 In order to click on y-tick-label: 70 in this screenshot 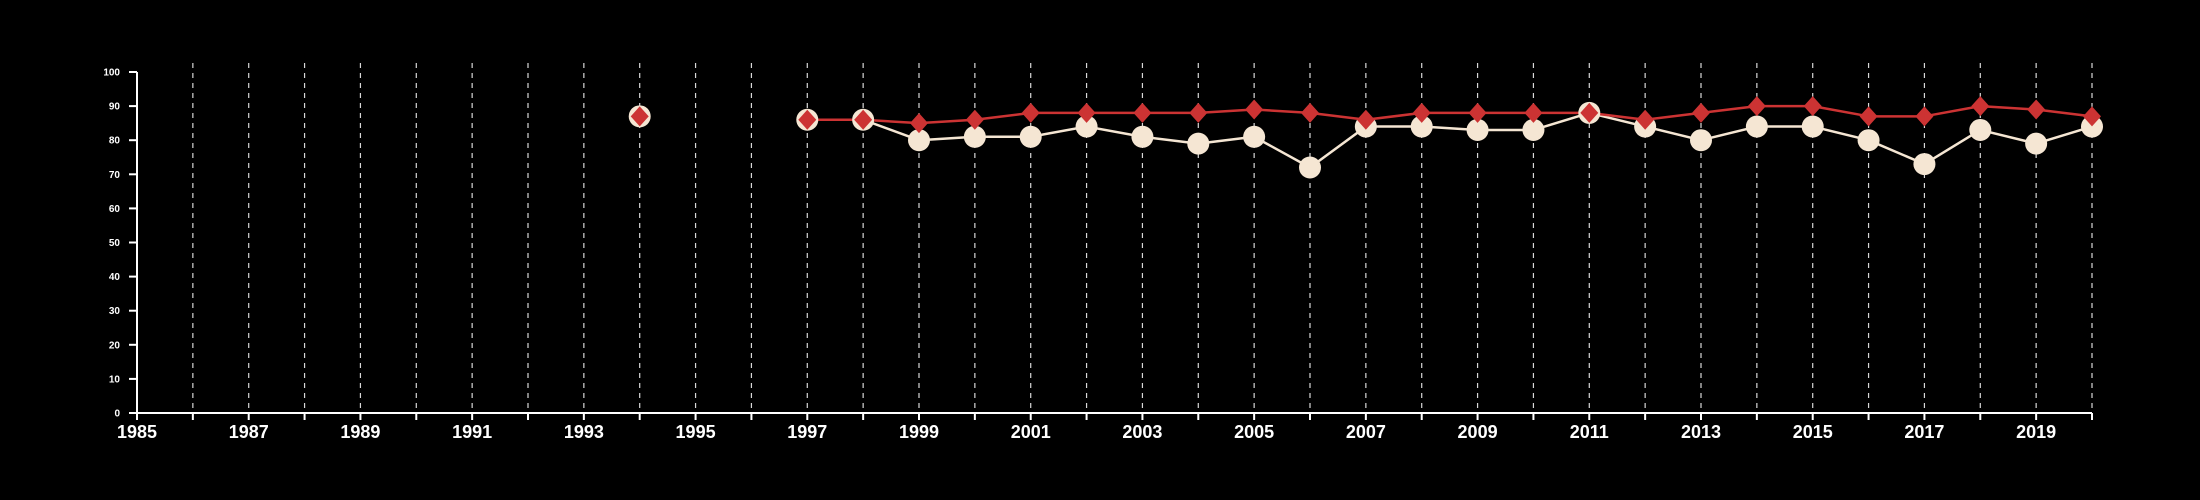, I will do `click(115, 175)`.